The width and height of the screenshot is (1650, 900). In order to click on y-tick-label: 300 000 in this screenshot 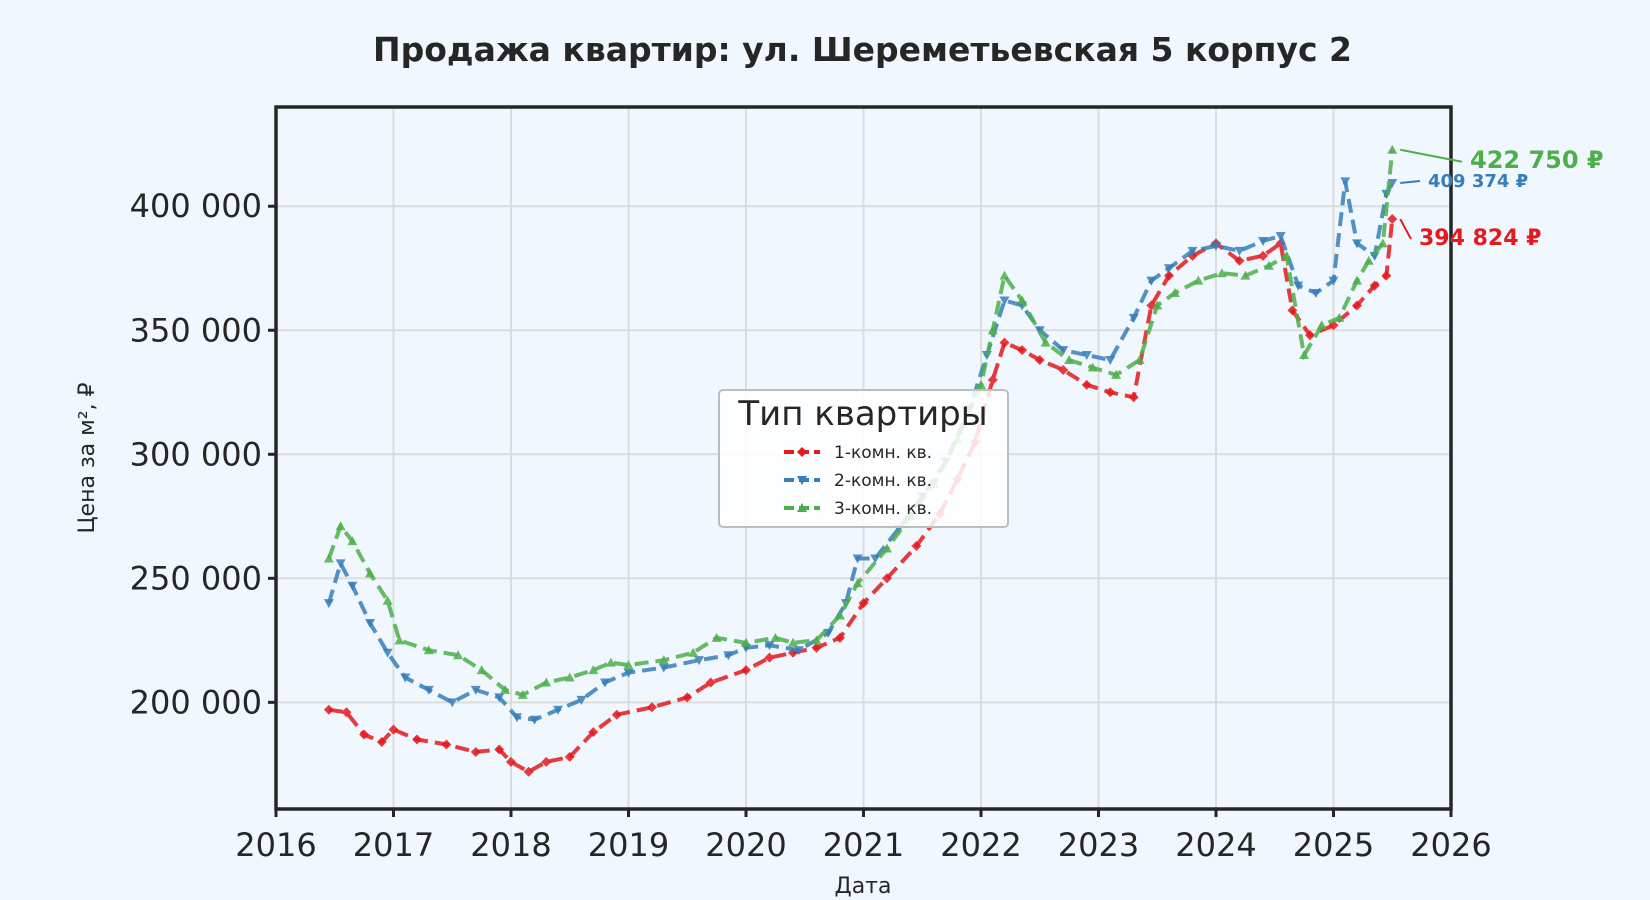, I will do `click(196, 454)`.